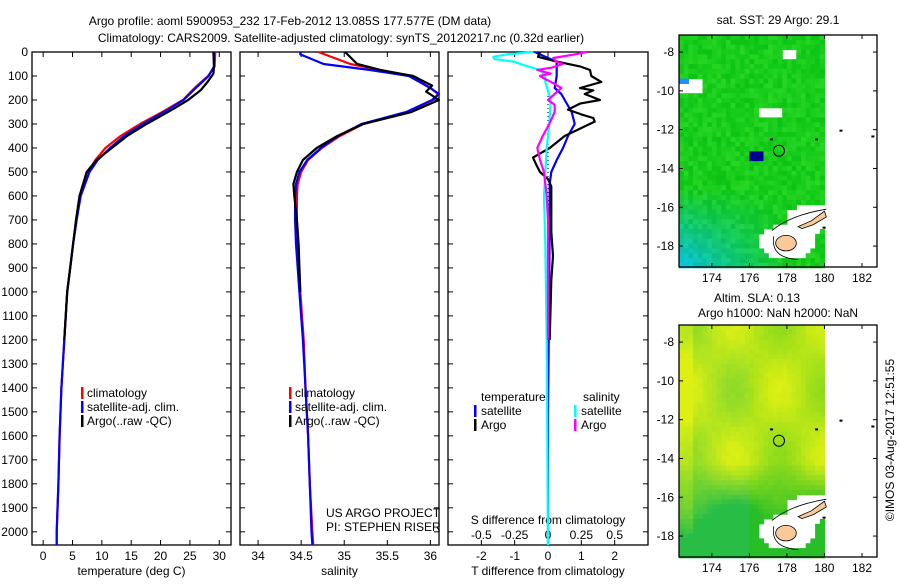 Image resolution: width=900 pixels, height=585 pixels. I want to click on y-tick-label: 1800, so click(14, 484).